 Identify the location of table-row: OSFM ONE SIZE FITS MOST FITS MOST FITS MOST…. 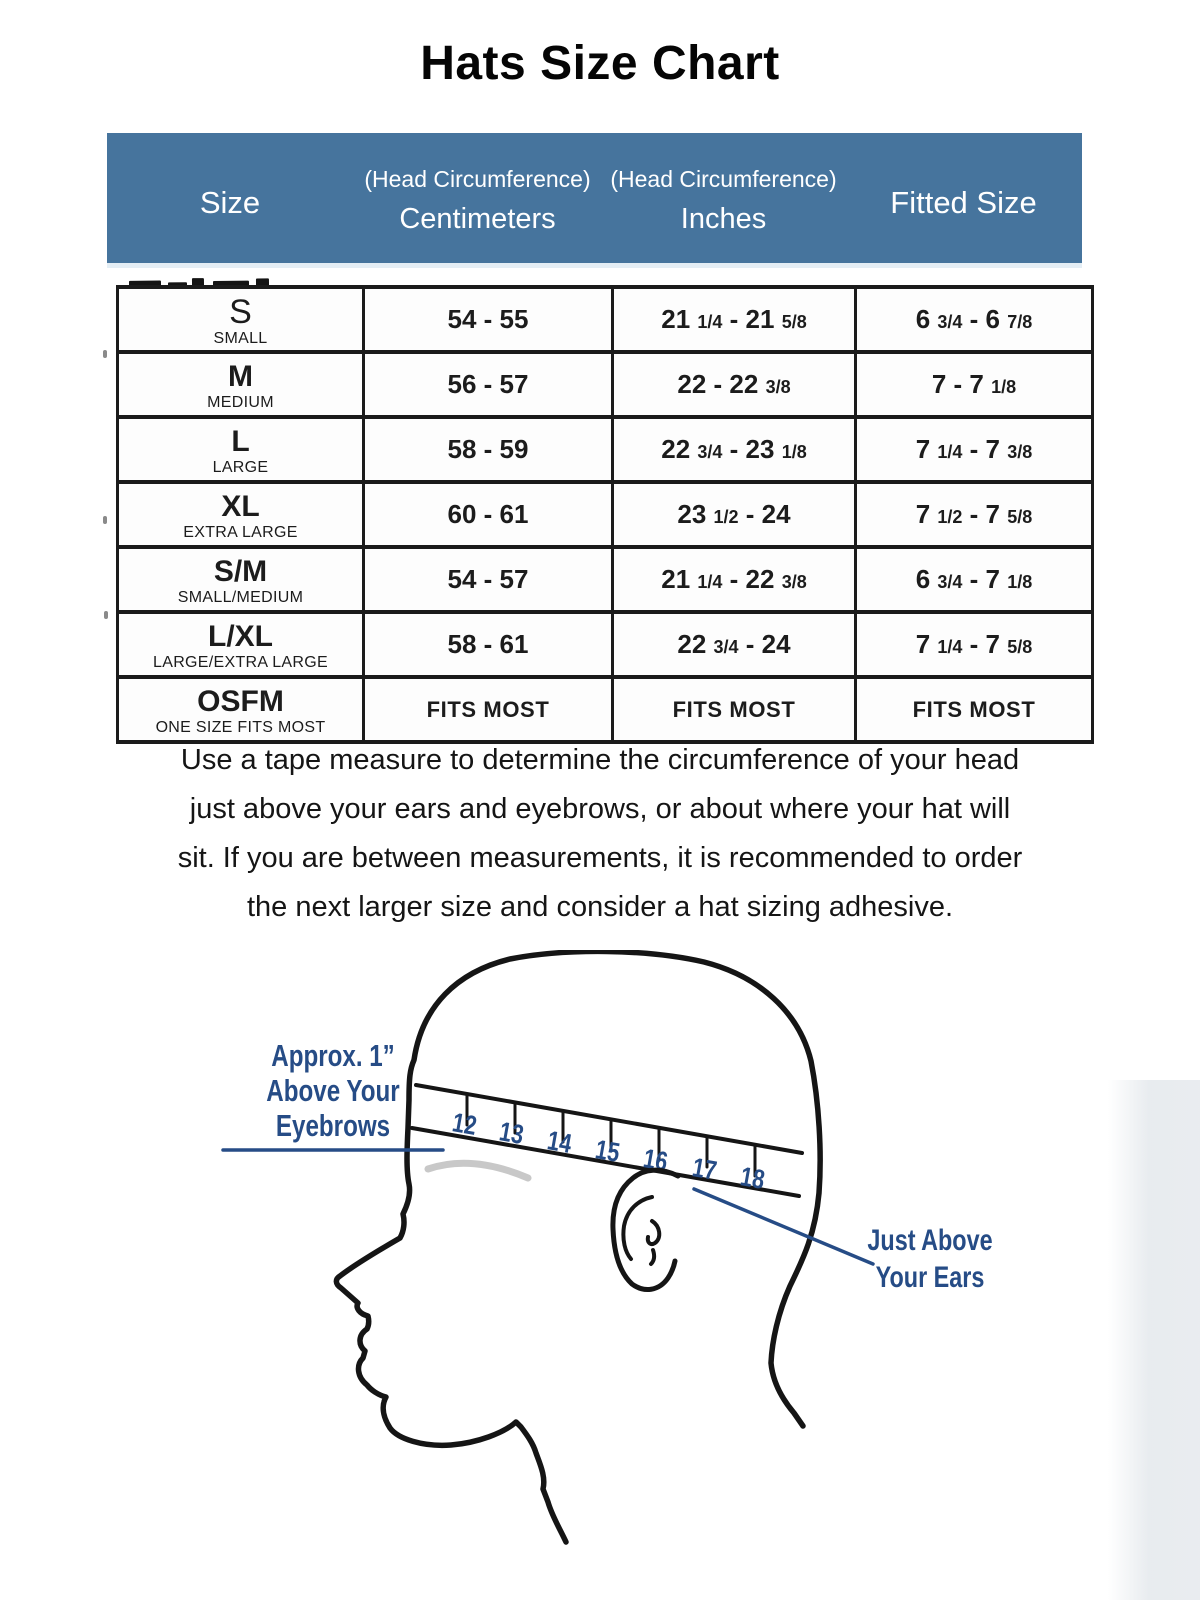
(605, 709).